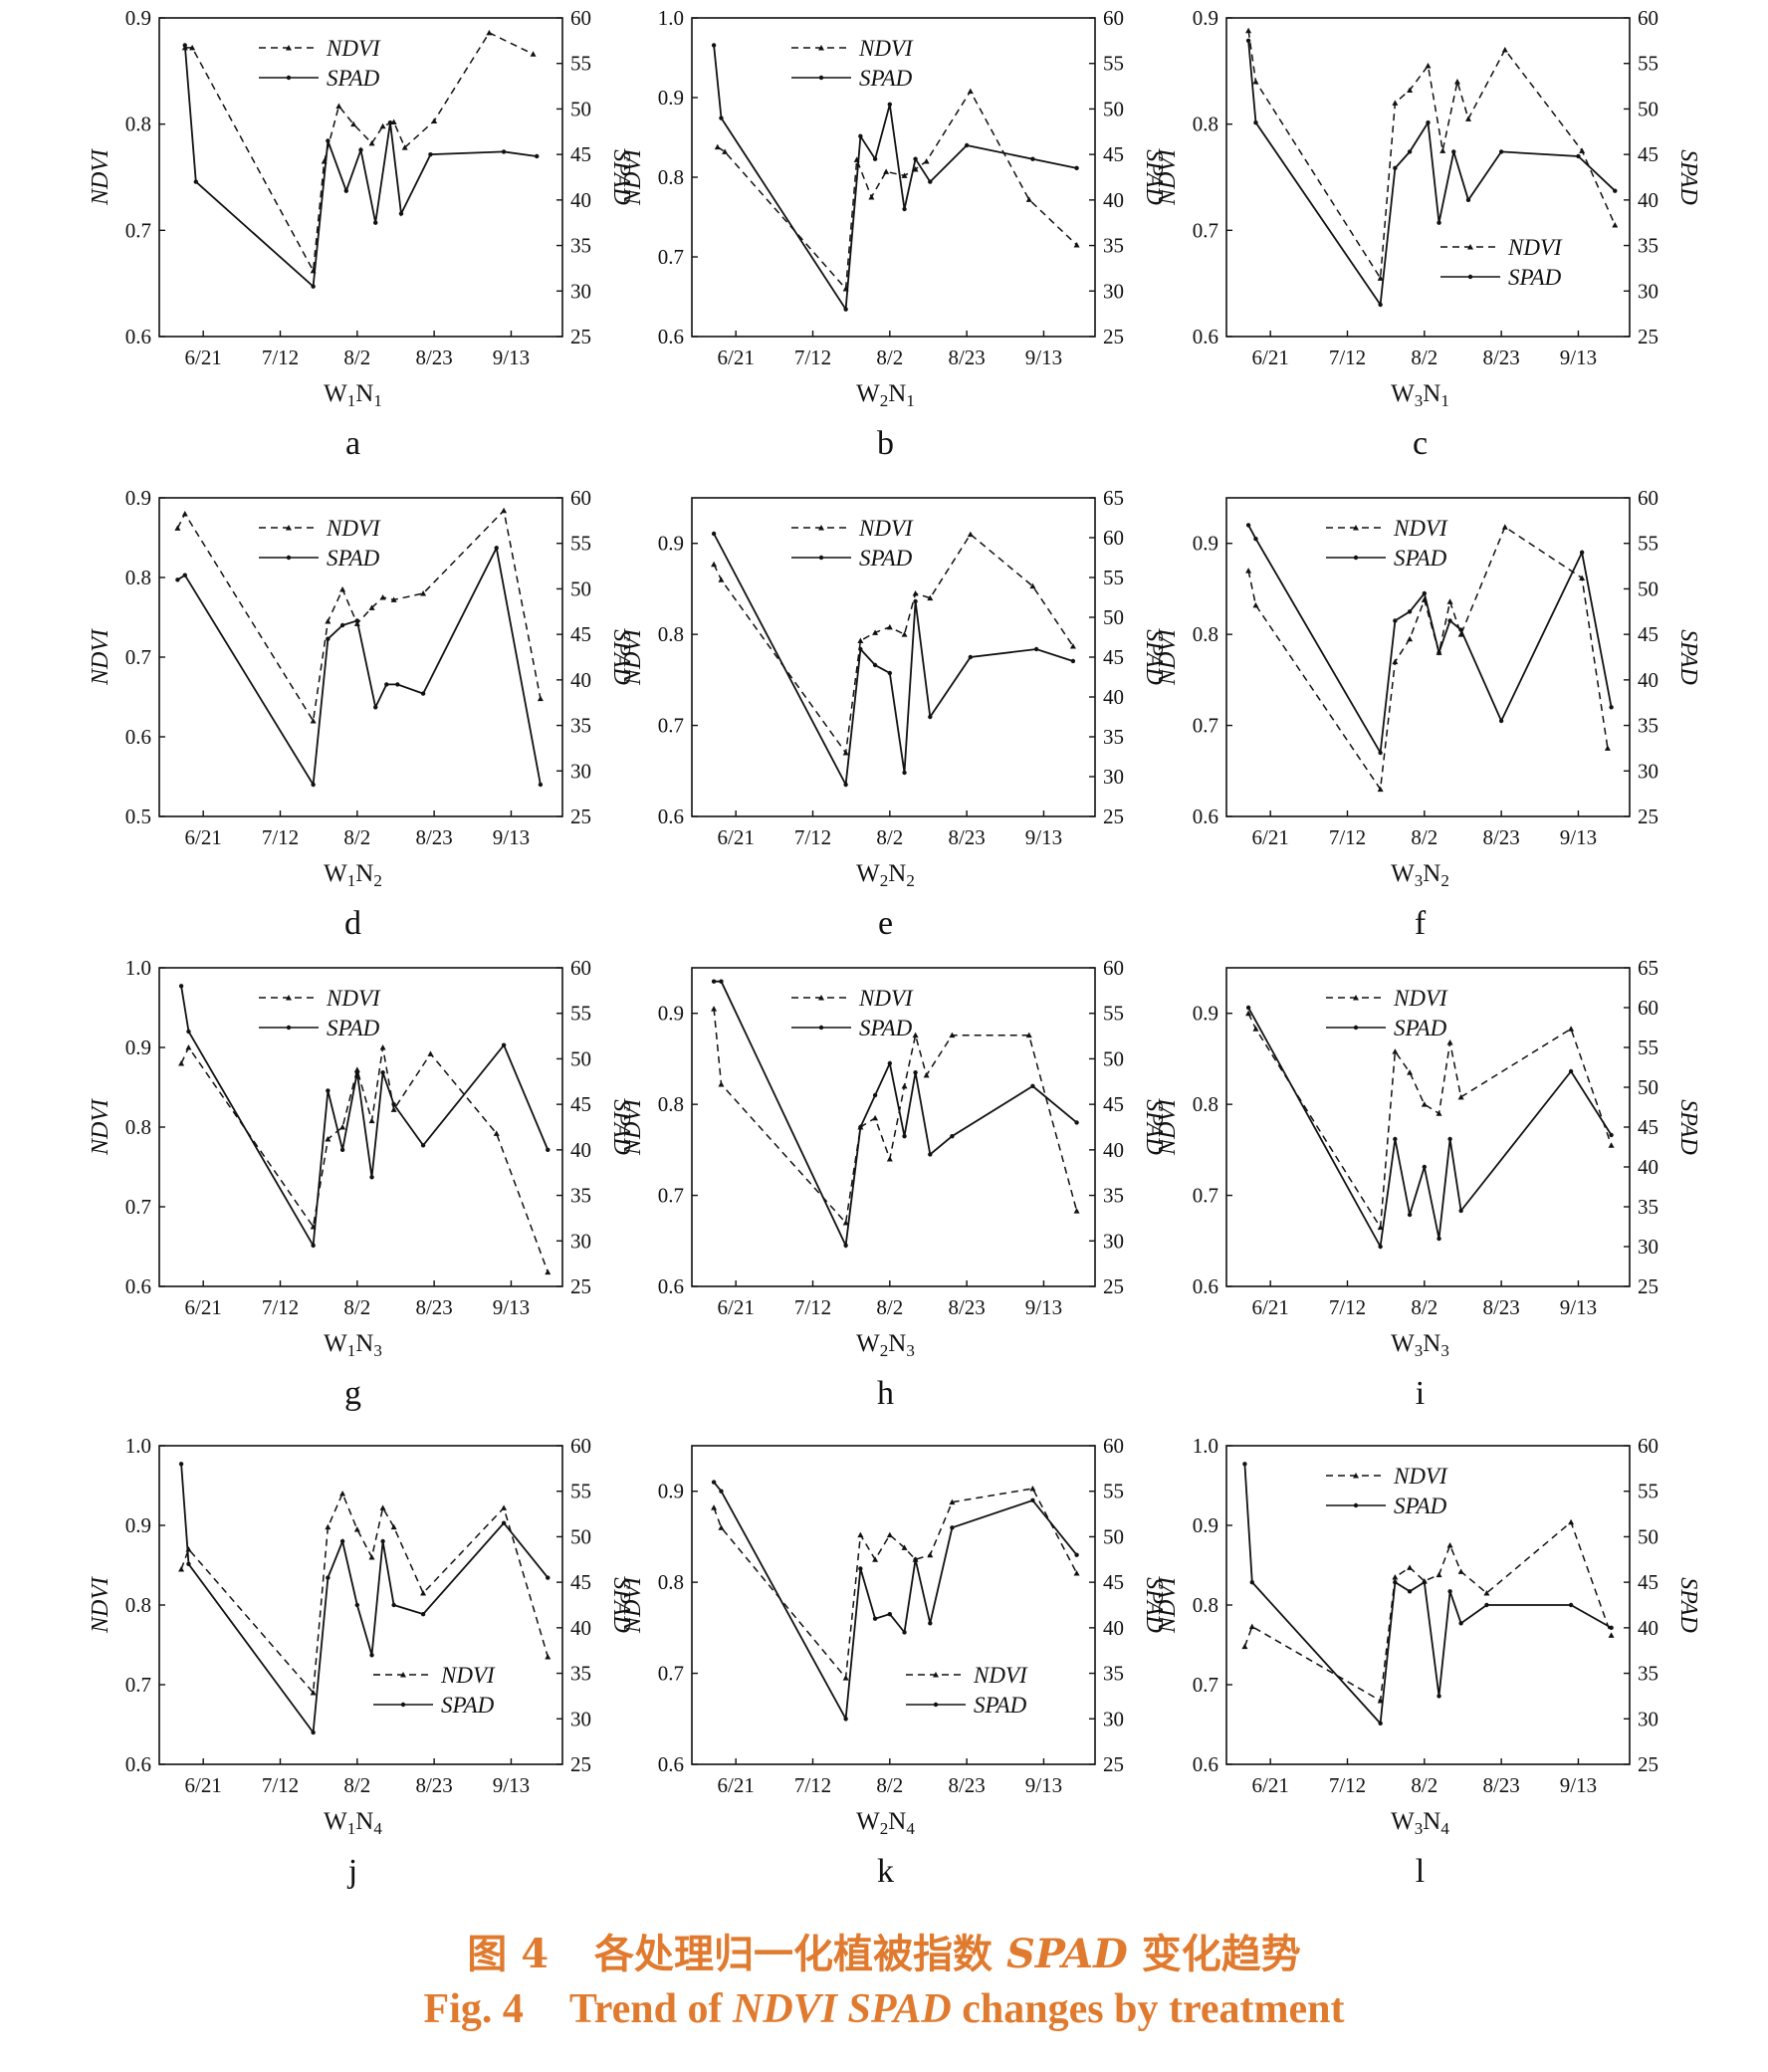  I want to click on right-axis-title: SPAD, so click(1154, 1605).